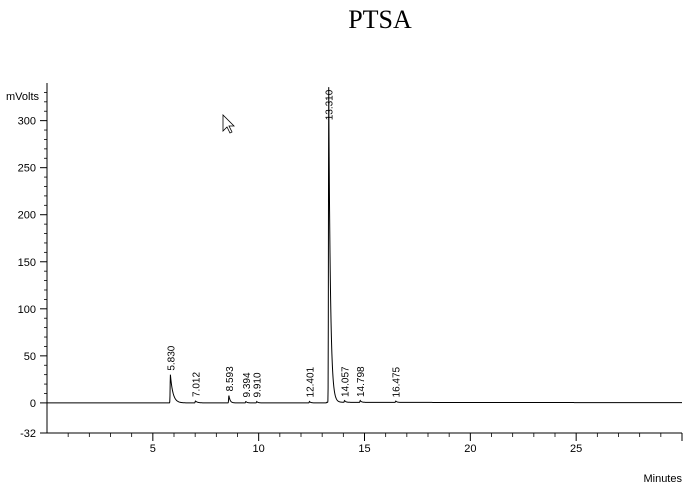 The height and width of the screenshot is (500, 700). I want to click on peak-label: 14.798, so click(361, 381).